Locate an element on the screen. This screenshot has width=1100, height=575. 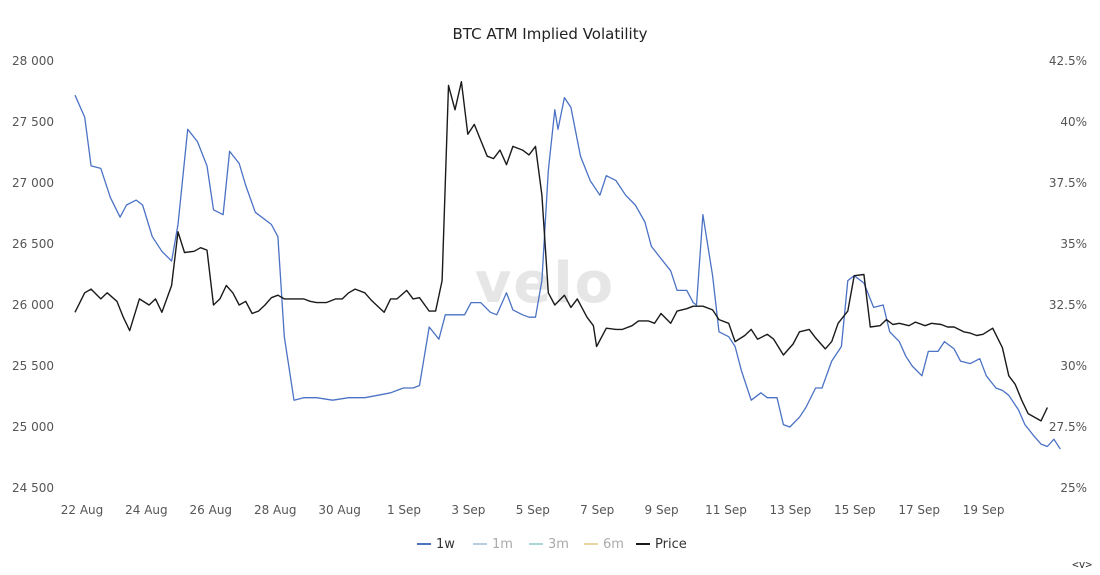
x-tick-label: 22 Aug is located at coordinates (82, 510).